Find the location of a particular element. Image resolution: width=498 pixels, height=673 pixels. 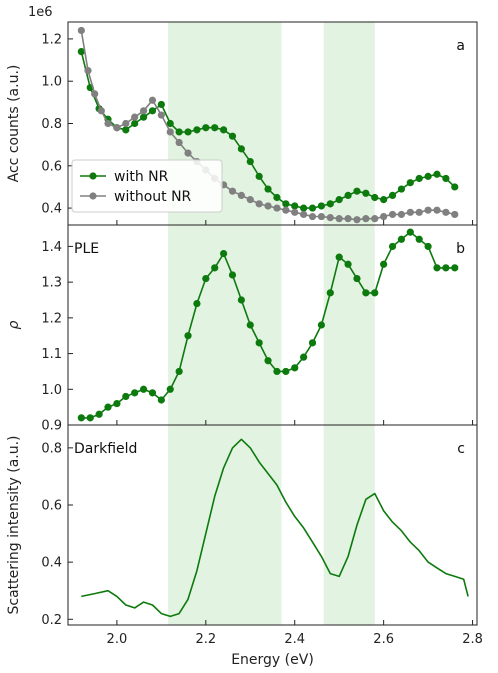

panel-letter-a: a is located at coordinates (460, 46).